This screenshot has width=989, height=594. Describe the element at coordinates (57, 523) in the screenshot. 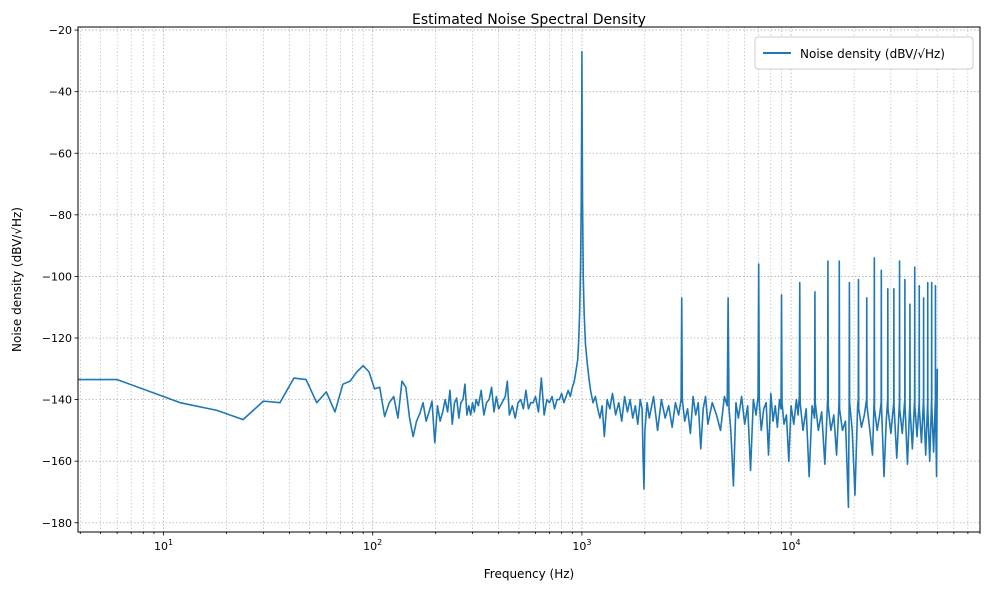

I see `y-tick-label: −180` at that location.